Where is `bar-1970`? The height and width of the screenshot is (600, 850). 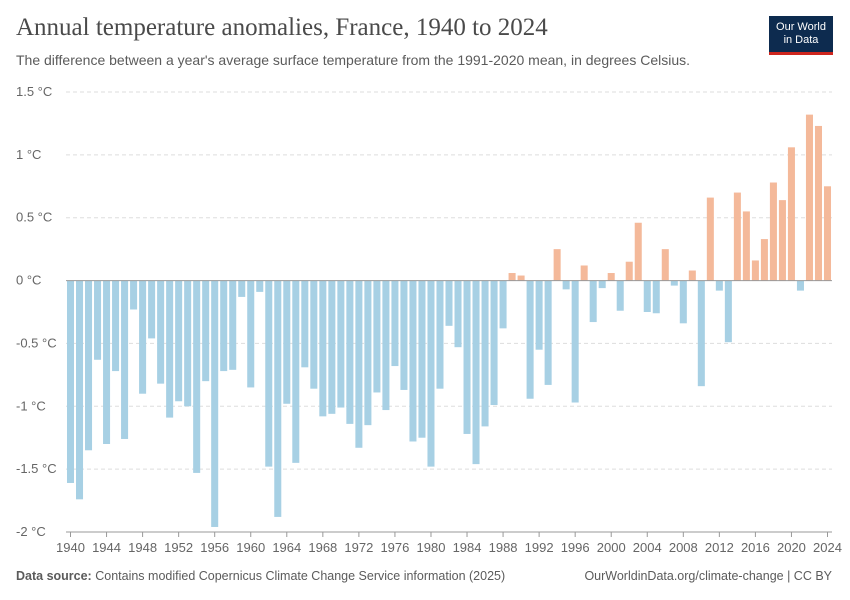 bar-1970 is located at coordinates (341, 344).